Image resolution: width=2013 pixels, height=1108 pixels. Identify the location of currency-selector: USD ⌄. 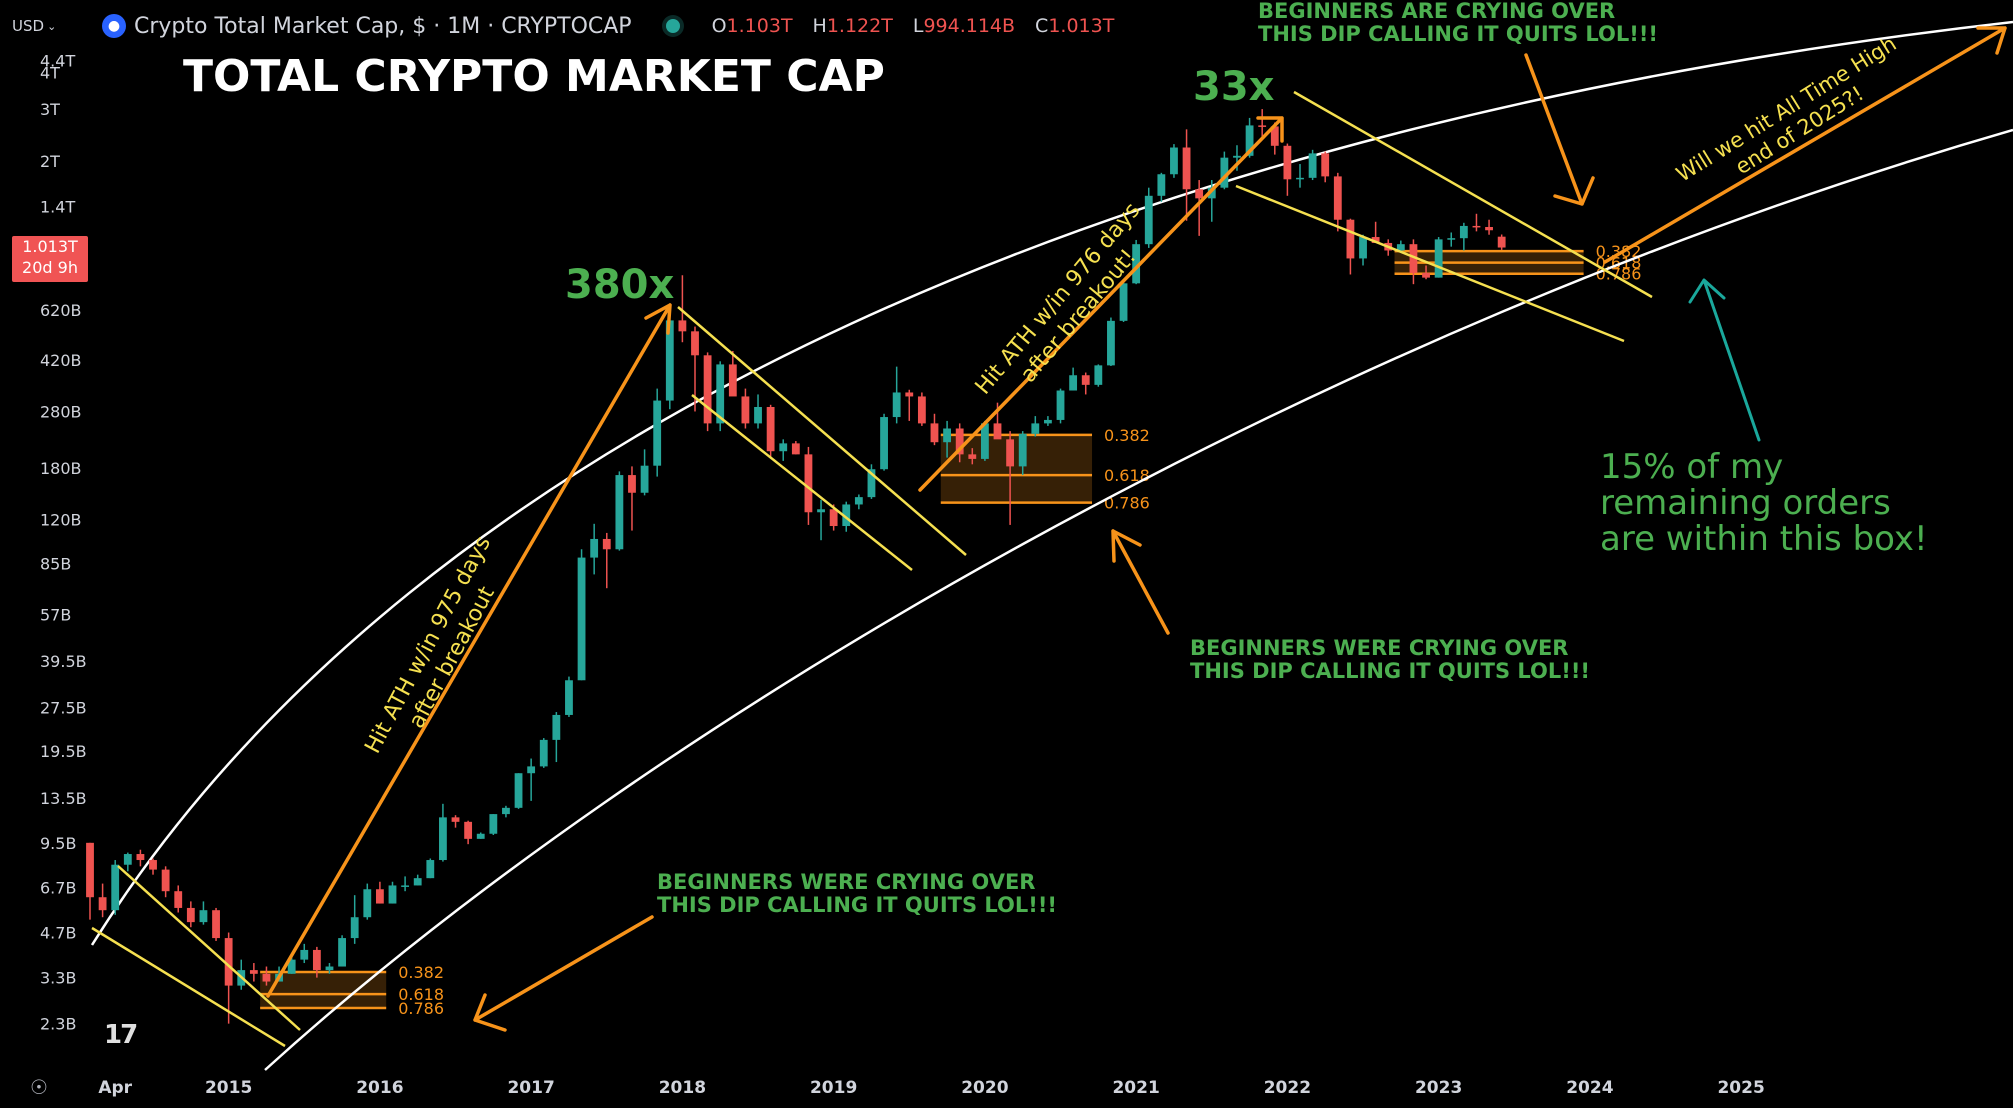
(34, 26).